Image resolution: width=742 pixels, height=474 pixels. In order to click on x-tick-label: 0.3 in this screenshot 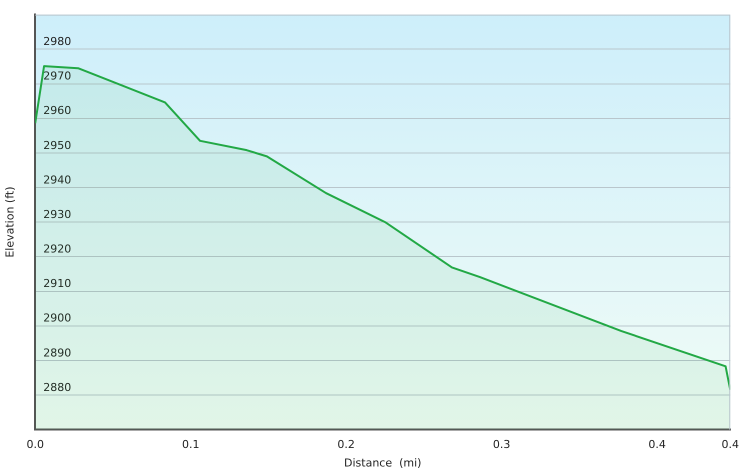, I will do `click(501, 445)`.